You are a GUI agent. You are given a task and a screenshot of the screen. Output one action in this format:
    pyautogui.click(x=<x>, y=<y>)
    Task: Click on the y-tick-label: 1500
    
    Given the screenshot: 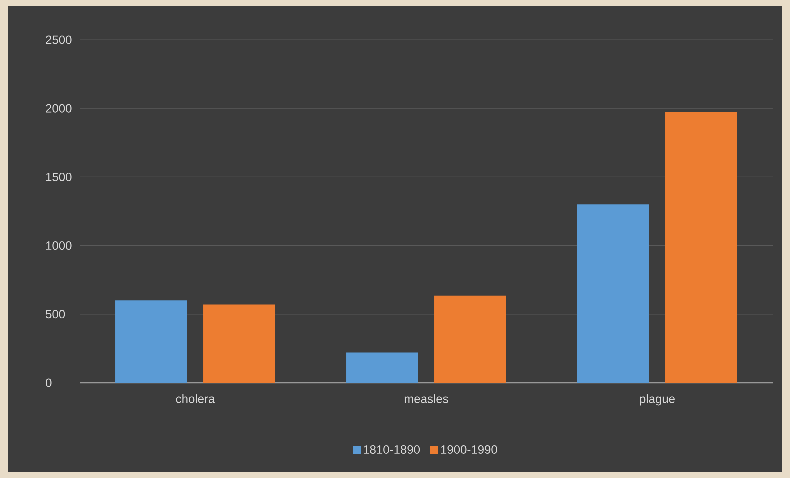 What is the action you would take?
    pyautogui.click(x=59, y=177)
    